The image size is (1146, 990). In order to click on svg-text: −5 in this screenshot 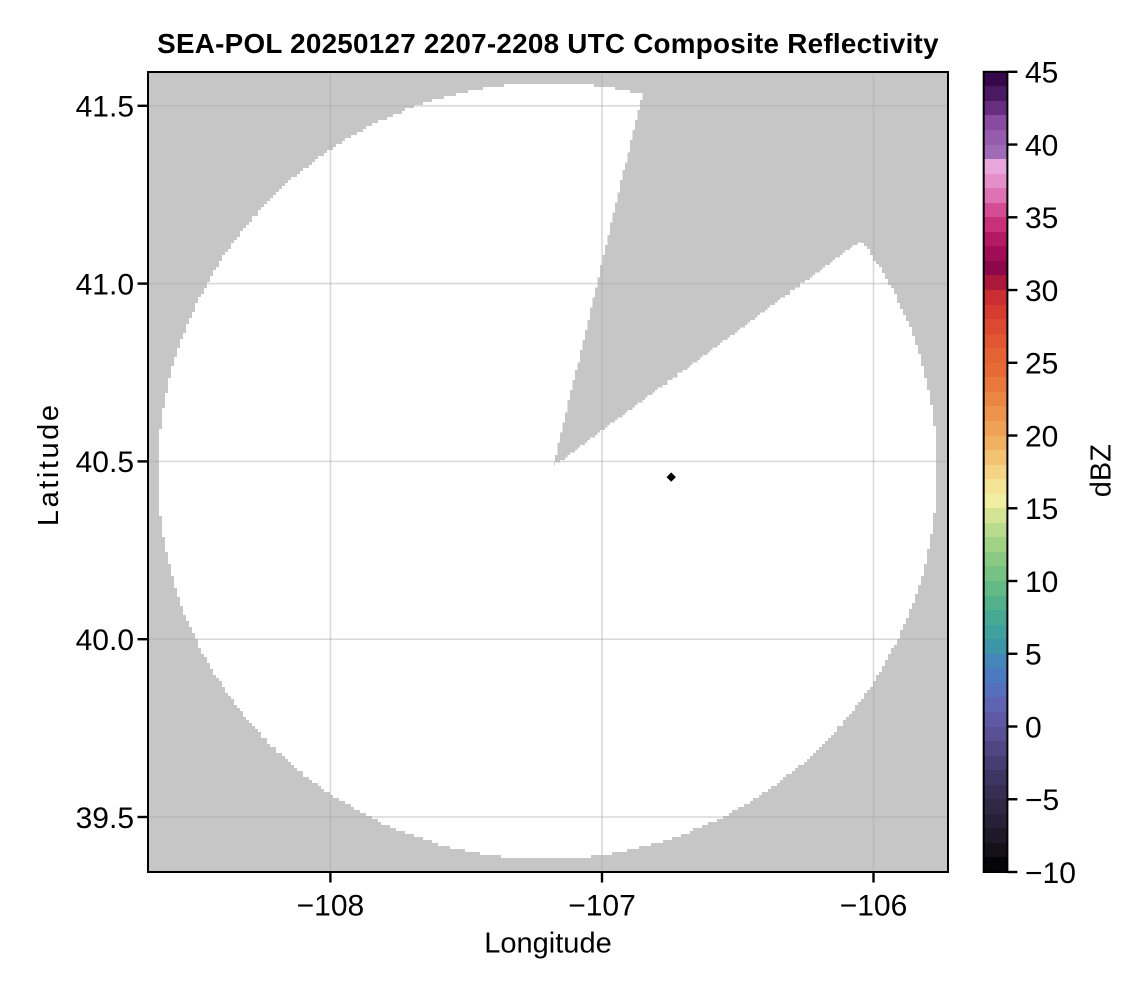, I will do `click(1042, 800)`.